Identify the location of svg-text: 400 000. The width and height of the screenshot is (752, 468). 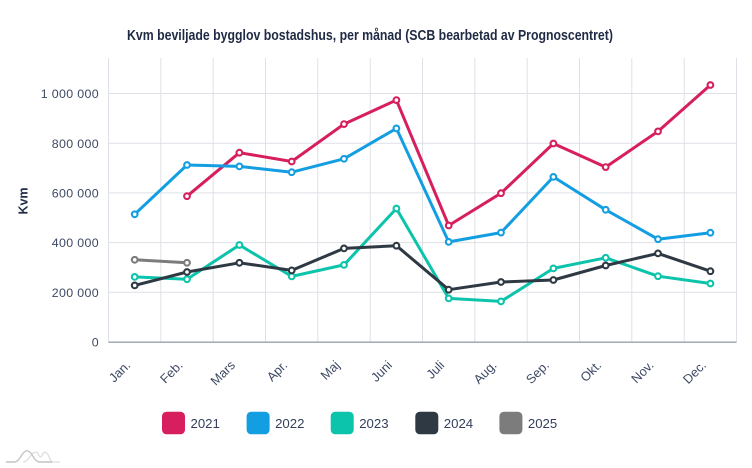
(75, 243).